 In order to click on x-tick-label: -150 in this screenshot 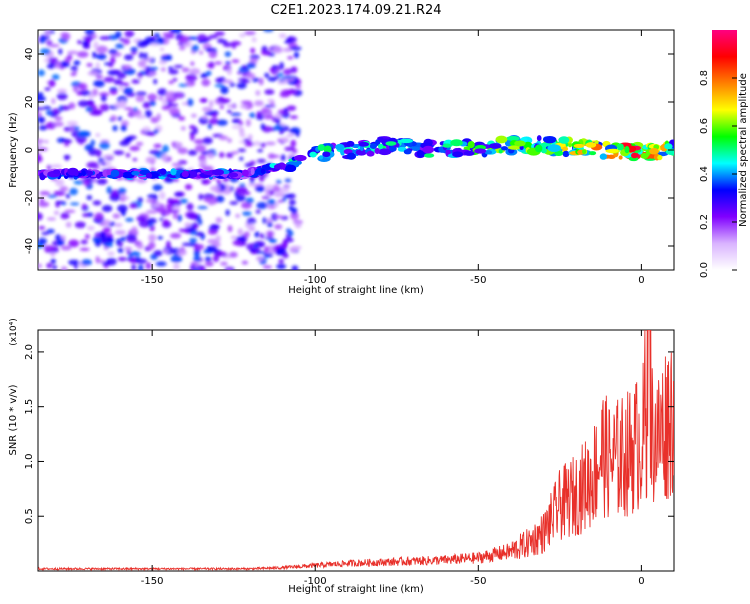, I will do `click(152, 581)`.